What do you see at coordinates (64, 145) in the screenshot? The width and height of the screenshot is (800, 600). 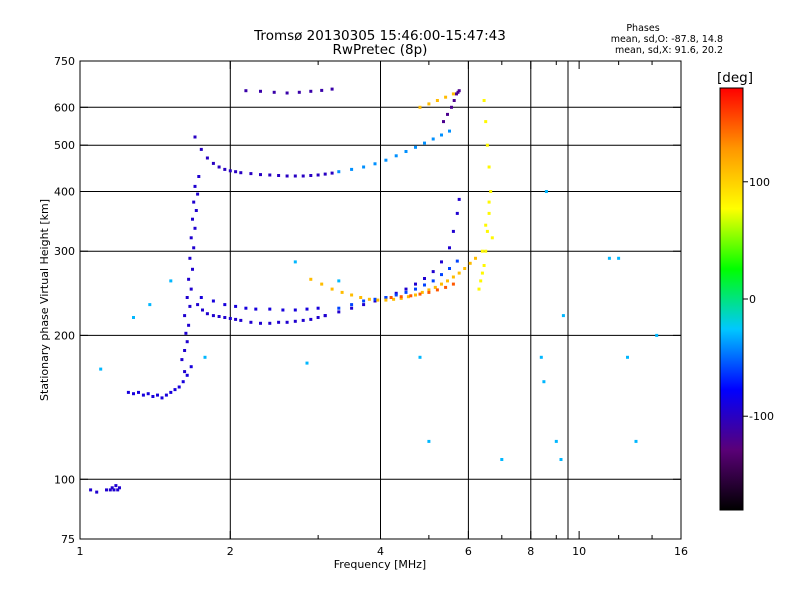 I see `y-tick-label: 500` at bounding box center [64, 145].